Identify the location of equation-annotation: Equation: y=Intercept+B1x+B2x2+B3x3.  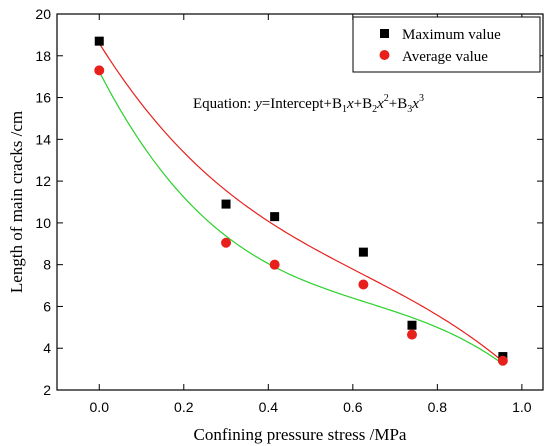
(308, 104).